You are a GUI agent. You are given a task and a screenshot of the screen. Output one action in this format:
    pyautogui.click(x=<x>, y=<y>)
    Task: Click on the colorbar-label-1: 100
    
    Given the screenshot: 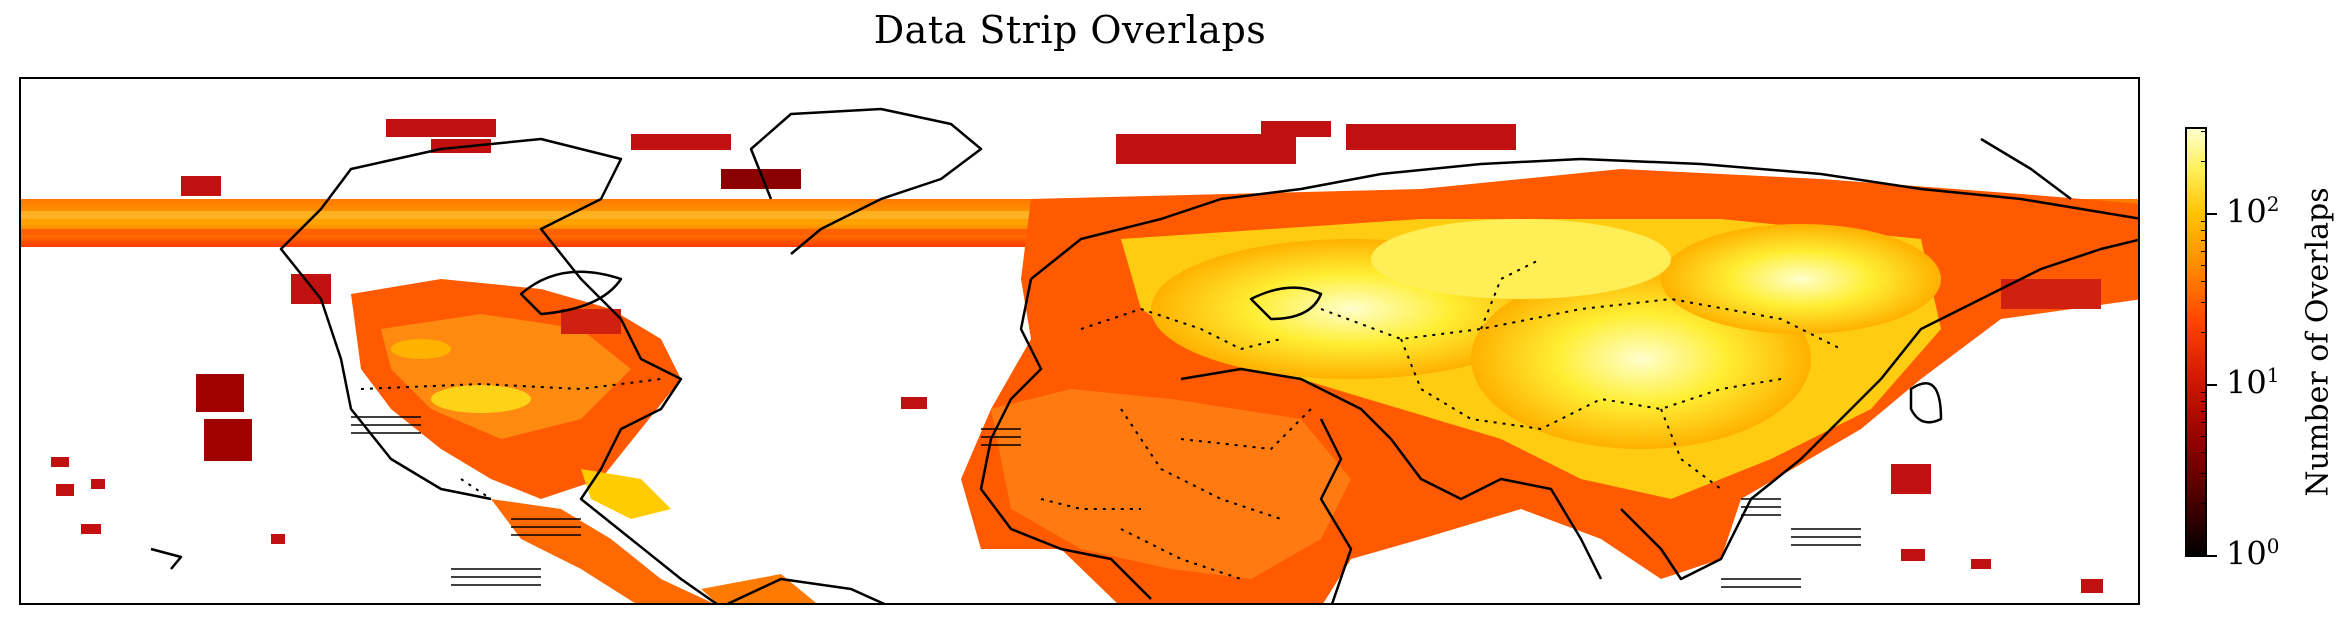 What is the action you would take?
    pyautogui.click(x=2253, y=553)
    